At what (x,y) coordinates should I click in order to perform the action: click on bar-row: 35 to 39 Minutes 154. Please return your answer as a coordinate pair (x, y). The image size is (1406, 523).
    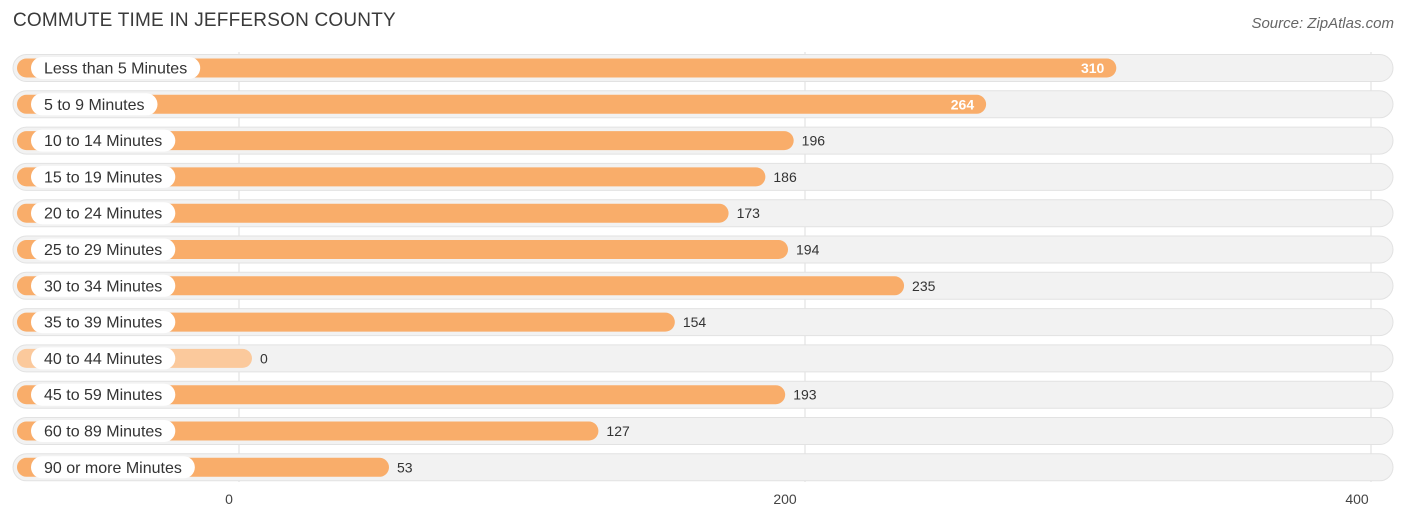
    Looking at the image, I should click on (703, 322).